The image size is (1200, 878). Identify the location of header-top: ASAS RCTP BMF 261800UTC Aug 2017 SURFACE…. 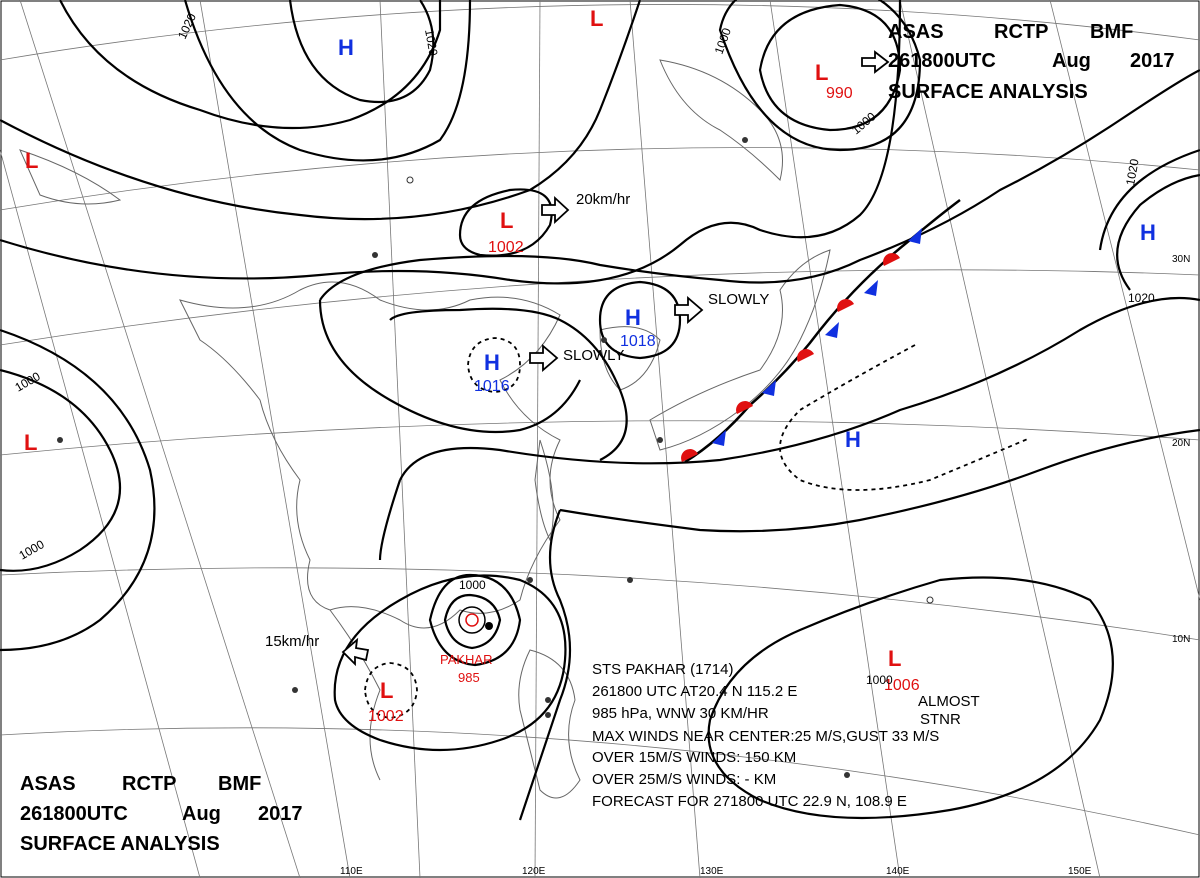
(1031, 62).